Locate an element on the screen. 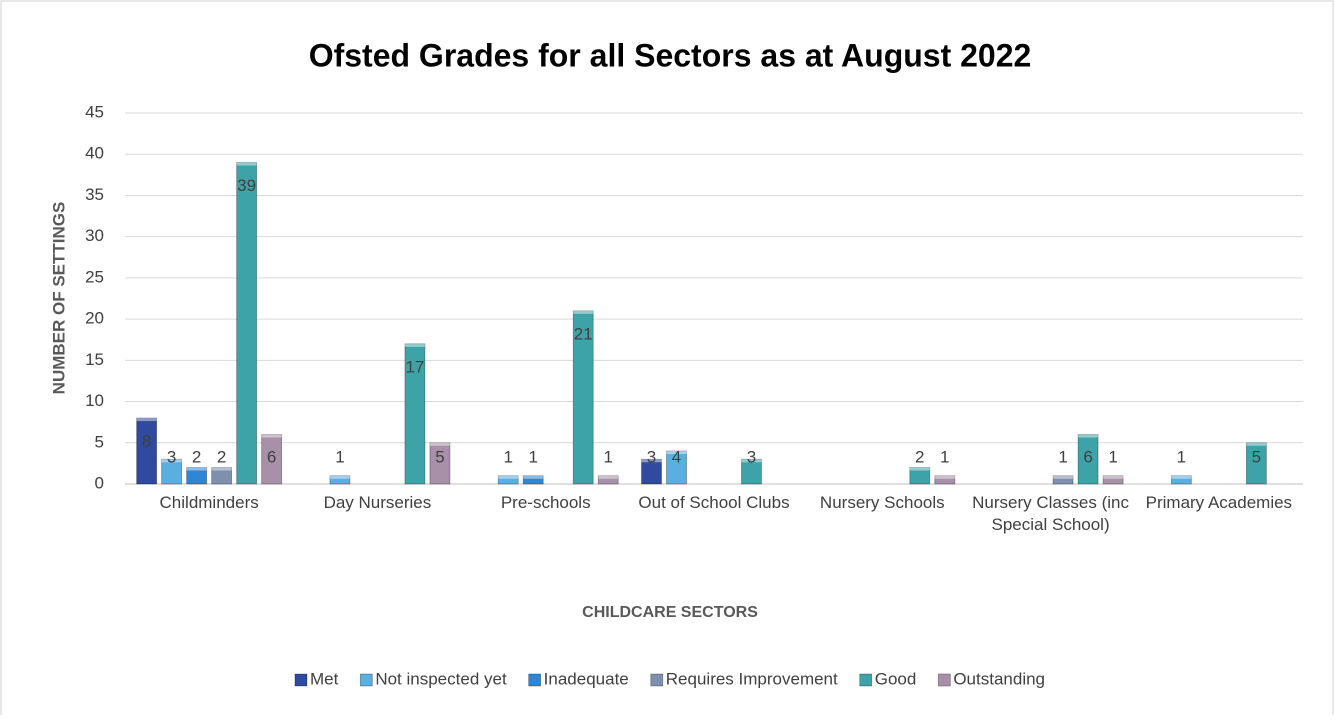  legend-label: Good is located at coordinates (896, 678).